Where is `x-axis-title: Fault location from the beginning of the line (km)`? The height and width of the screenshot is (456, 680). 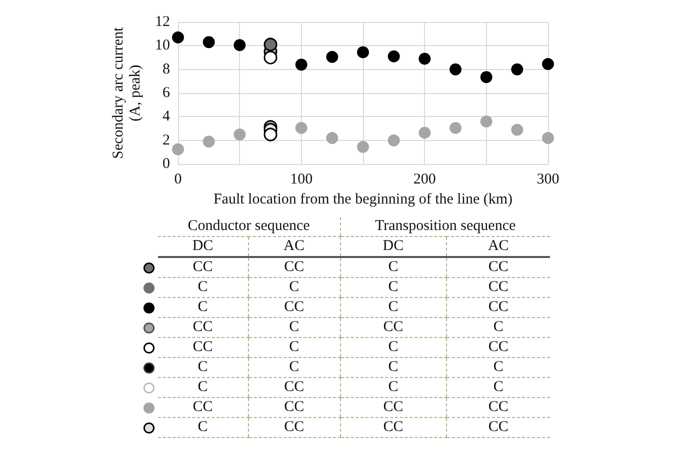 x-axis-title: Fault location from the beginning of the line (km) is located at coordinates (363, 200).